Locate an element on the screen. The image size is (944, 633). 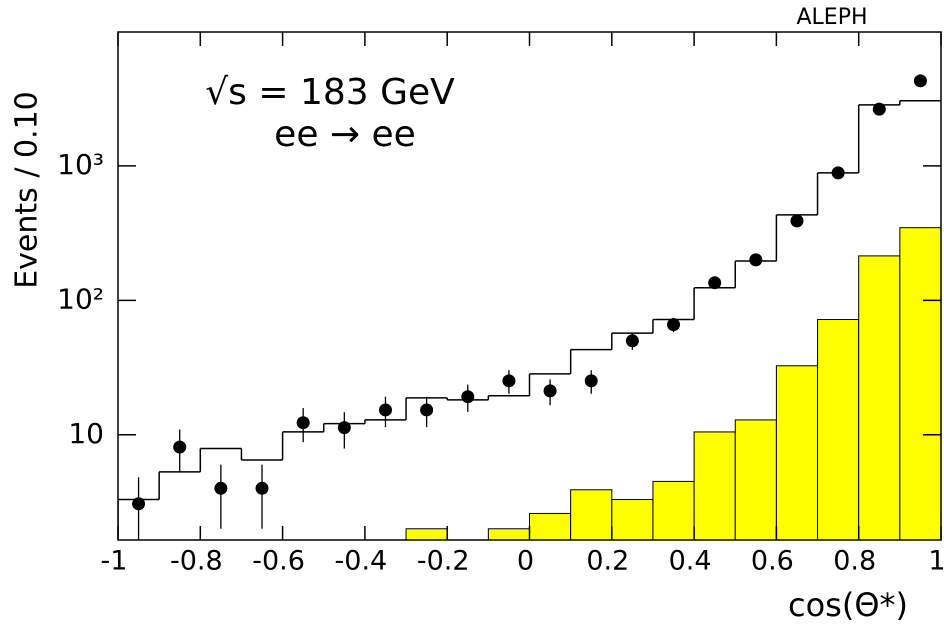
x-tick-label: -0.6 is located at coordinates (278, 561).